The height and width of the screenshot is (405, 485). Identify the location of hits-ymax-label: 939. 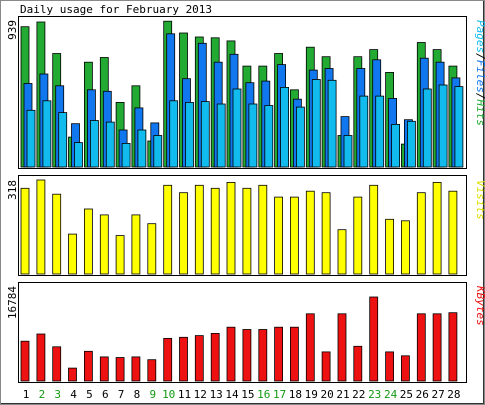
(12, 30).